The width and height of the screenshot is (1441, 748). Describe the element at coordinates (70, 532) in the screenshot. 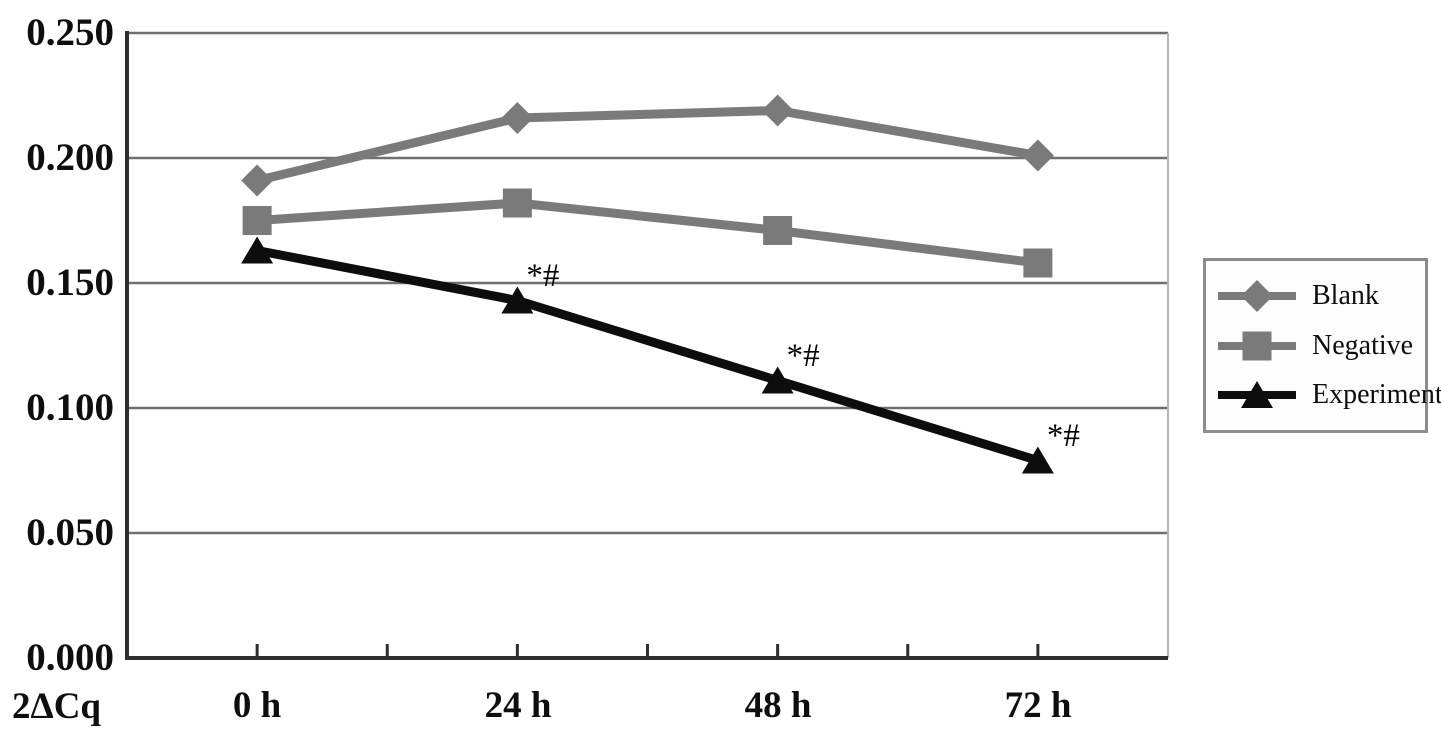

I see `y-axis-tick-label: 0.050` at that location.